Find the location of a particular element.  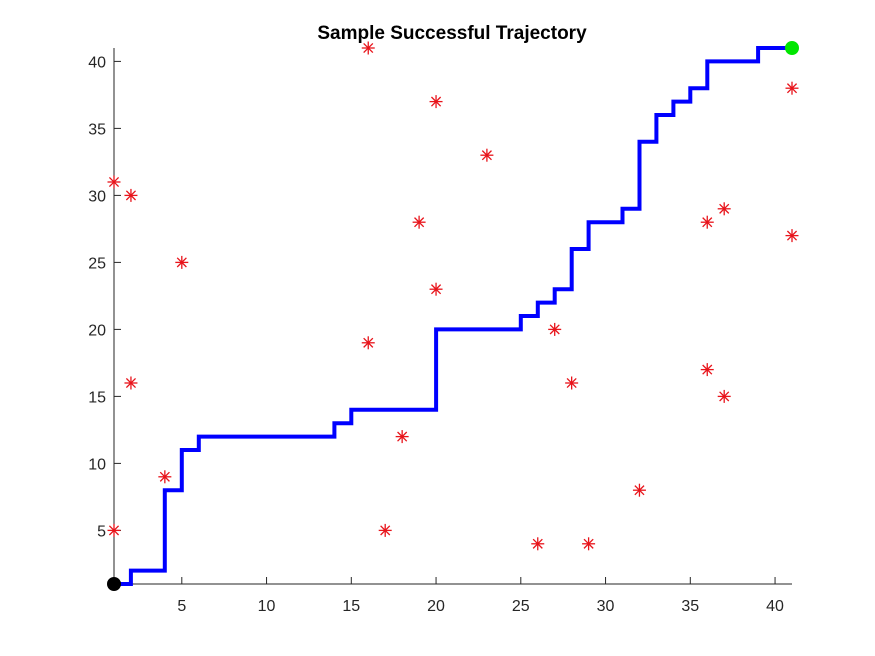

chart-title: Sample Successful Trajectory is located at coordinates (452, 33).